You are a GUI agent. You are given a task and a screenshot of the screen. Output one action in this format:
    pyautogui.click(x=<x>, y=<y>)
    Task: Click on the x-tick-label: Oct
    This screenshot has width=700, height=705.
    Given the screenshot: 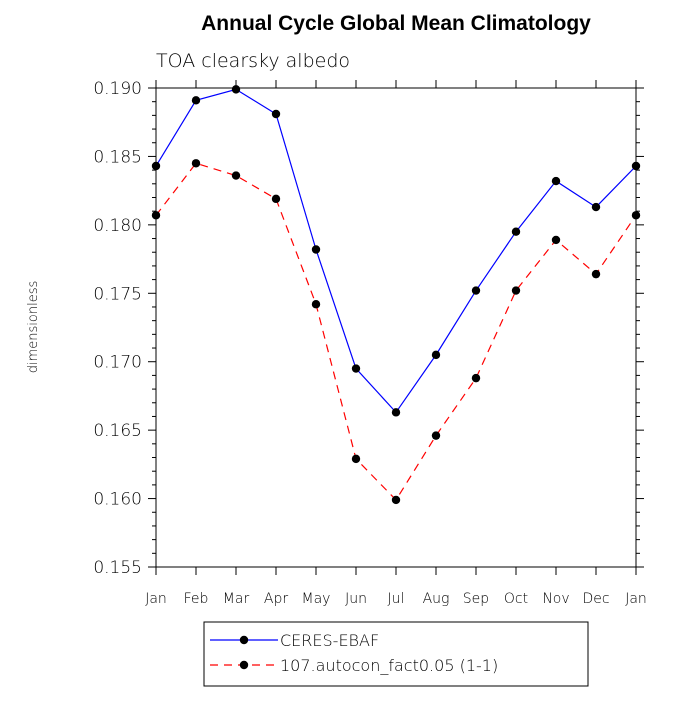 What is the action you would take?
    pyautogui.click(x=516, y=599)
    